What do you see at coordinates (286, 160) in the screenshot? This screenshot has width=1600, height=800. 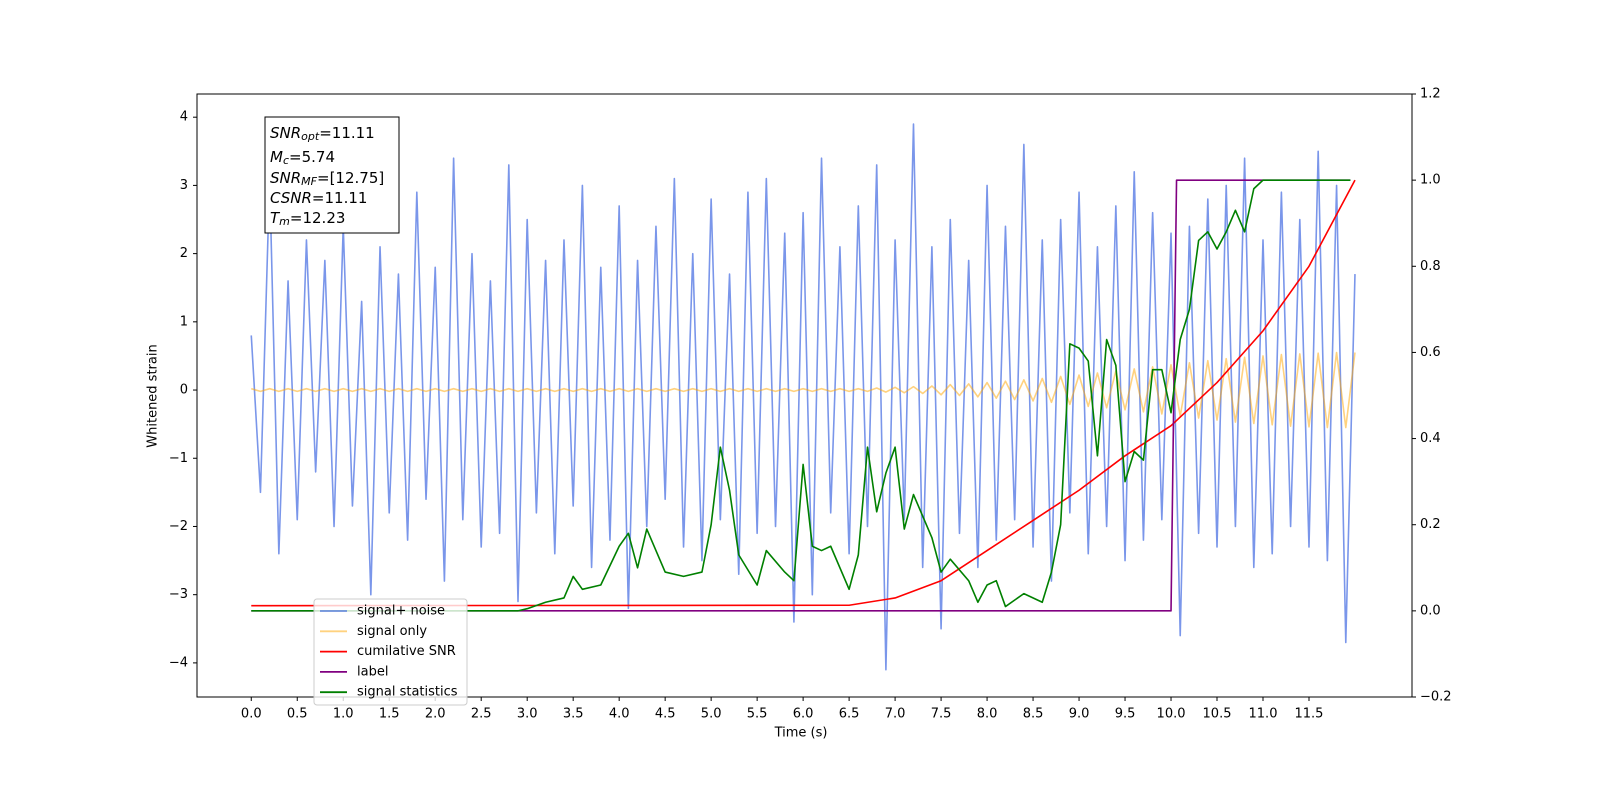 I see `annotation-subscript: c` at bounding box center [286, 160].